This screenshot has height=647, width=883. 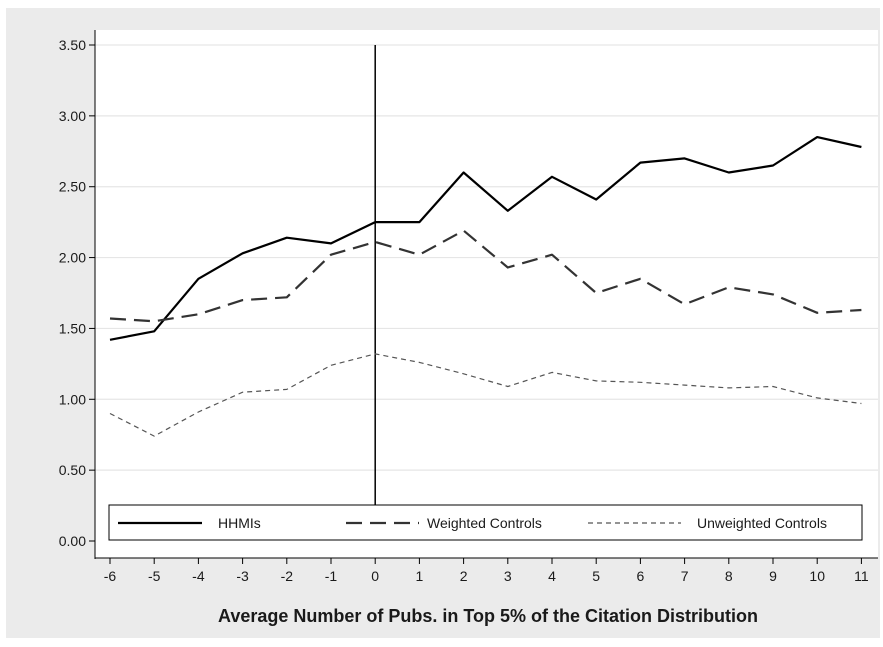 What do you see at coordinates (72, 187) in the screenshot?
I see `y-tick-label-5: 2.50` at bounding box center [72, 187].